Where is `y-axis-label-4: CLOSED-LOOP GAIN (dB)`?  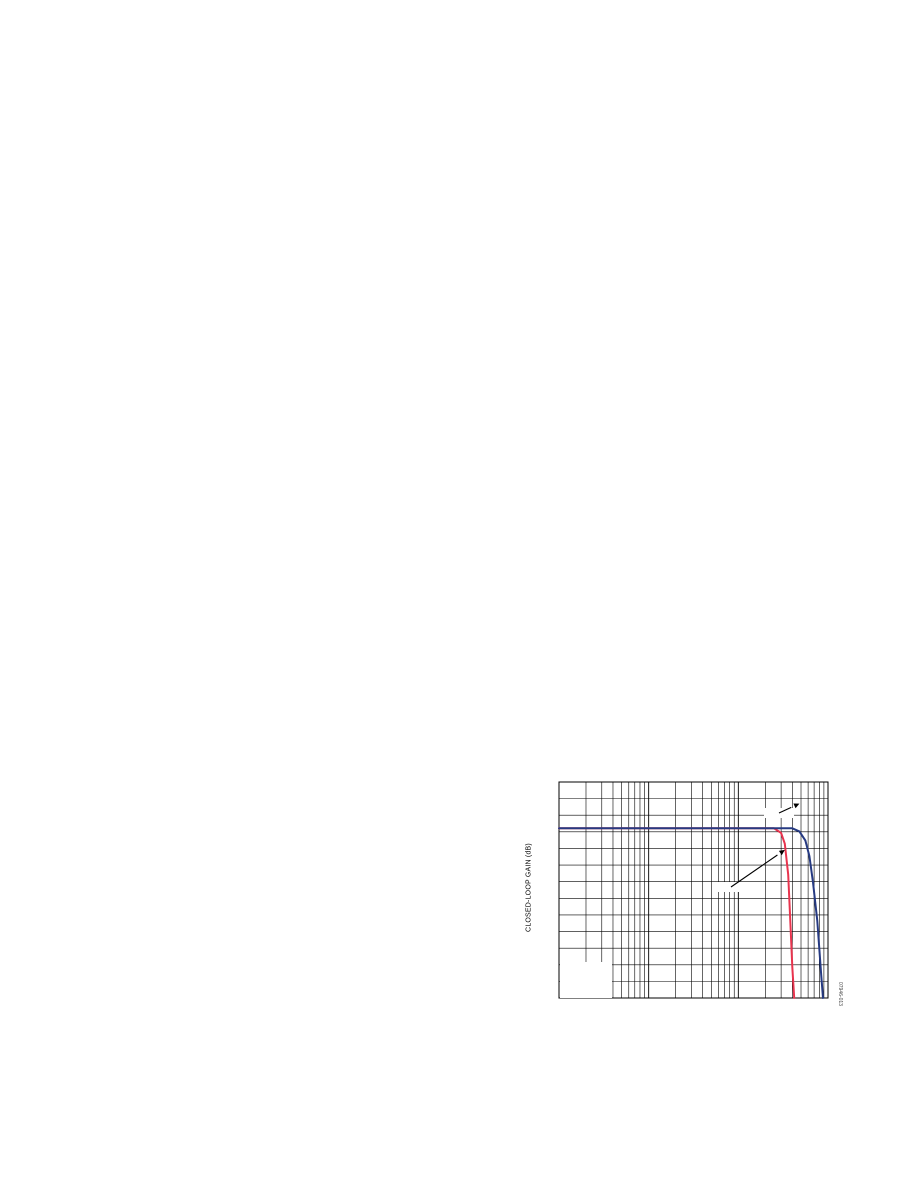 y-axis-label-4: CLOSED-LOOP GAIN (dB) is located at coordinates (529, 591).